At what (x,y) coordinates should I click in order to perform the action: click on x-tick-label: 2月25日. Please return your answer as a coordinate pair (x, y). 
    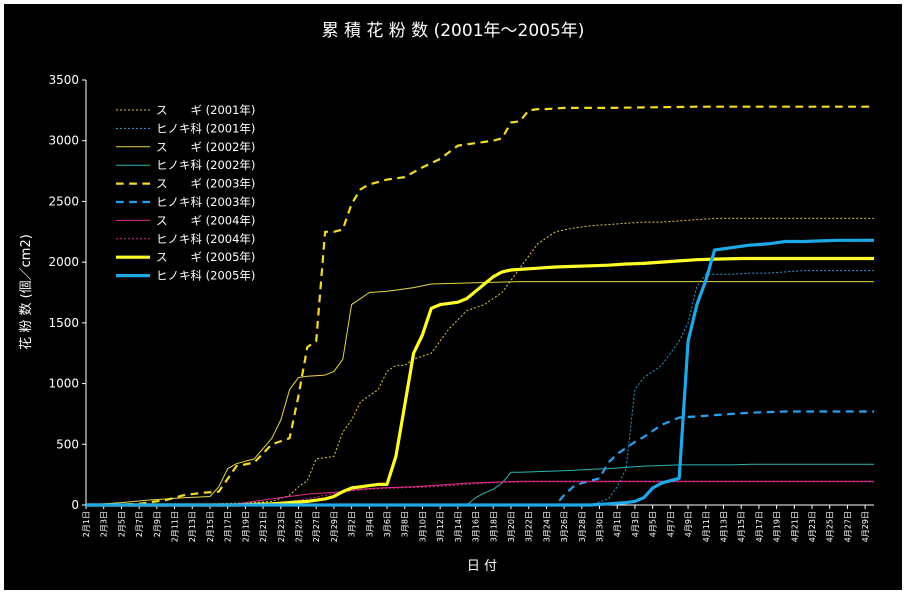
    Looking at the image, I should click on (298, 526).